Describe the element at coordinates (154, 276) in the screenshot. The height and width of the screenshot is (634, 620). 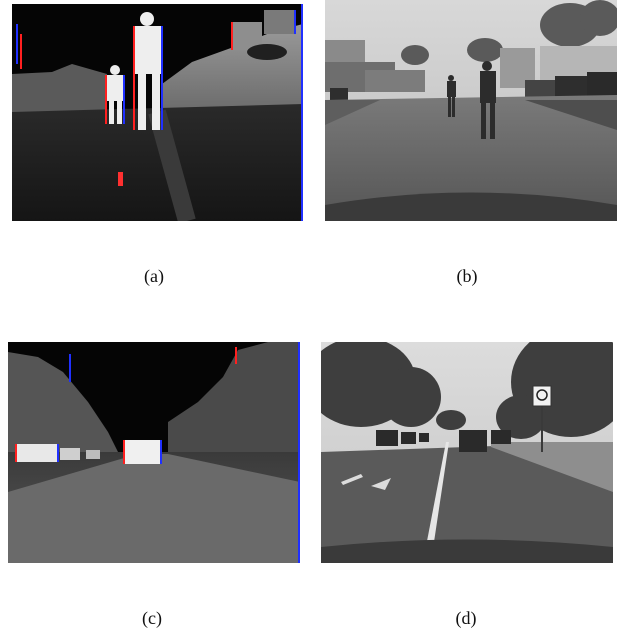
I see `caption-a: (a)` at that location.